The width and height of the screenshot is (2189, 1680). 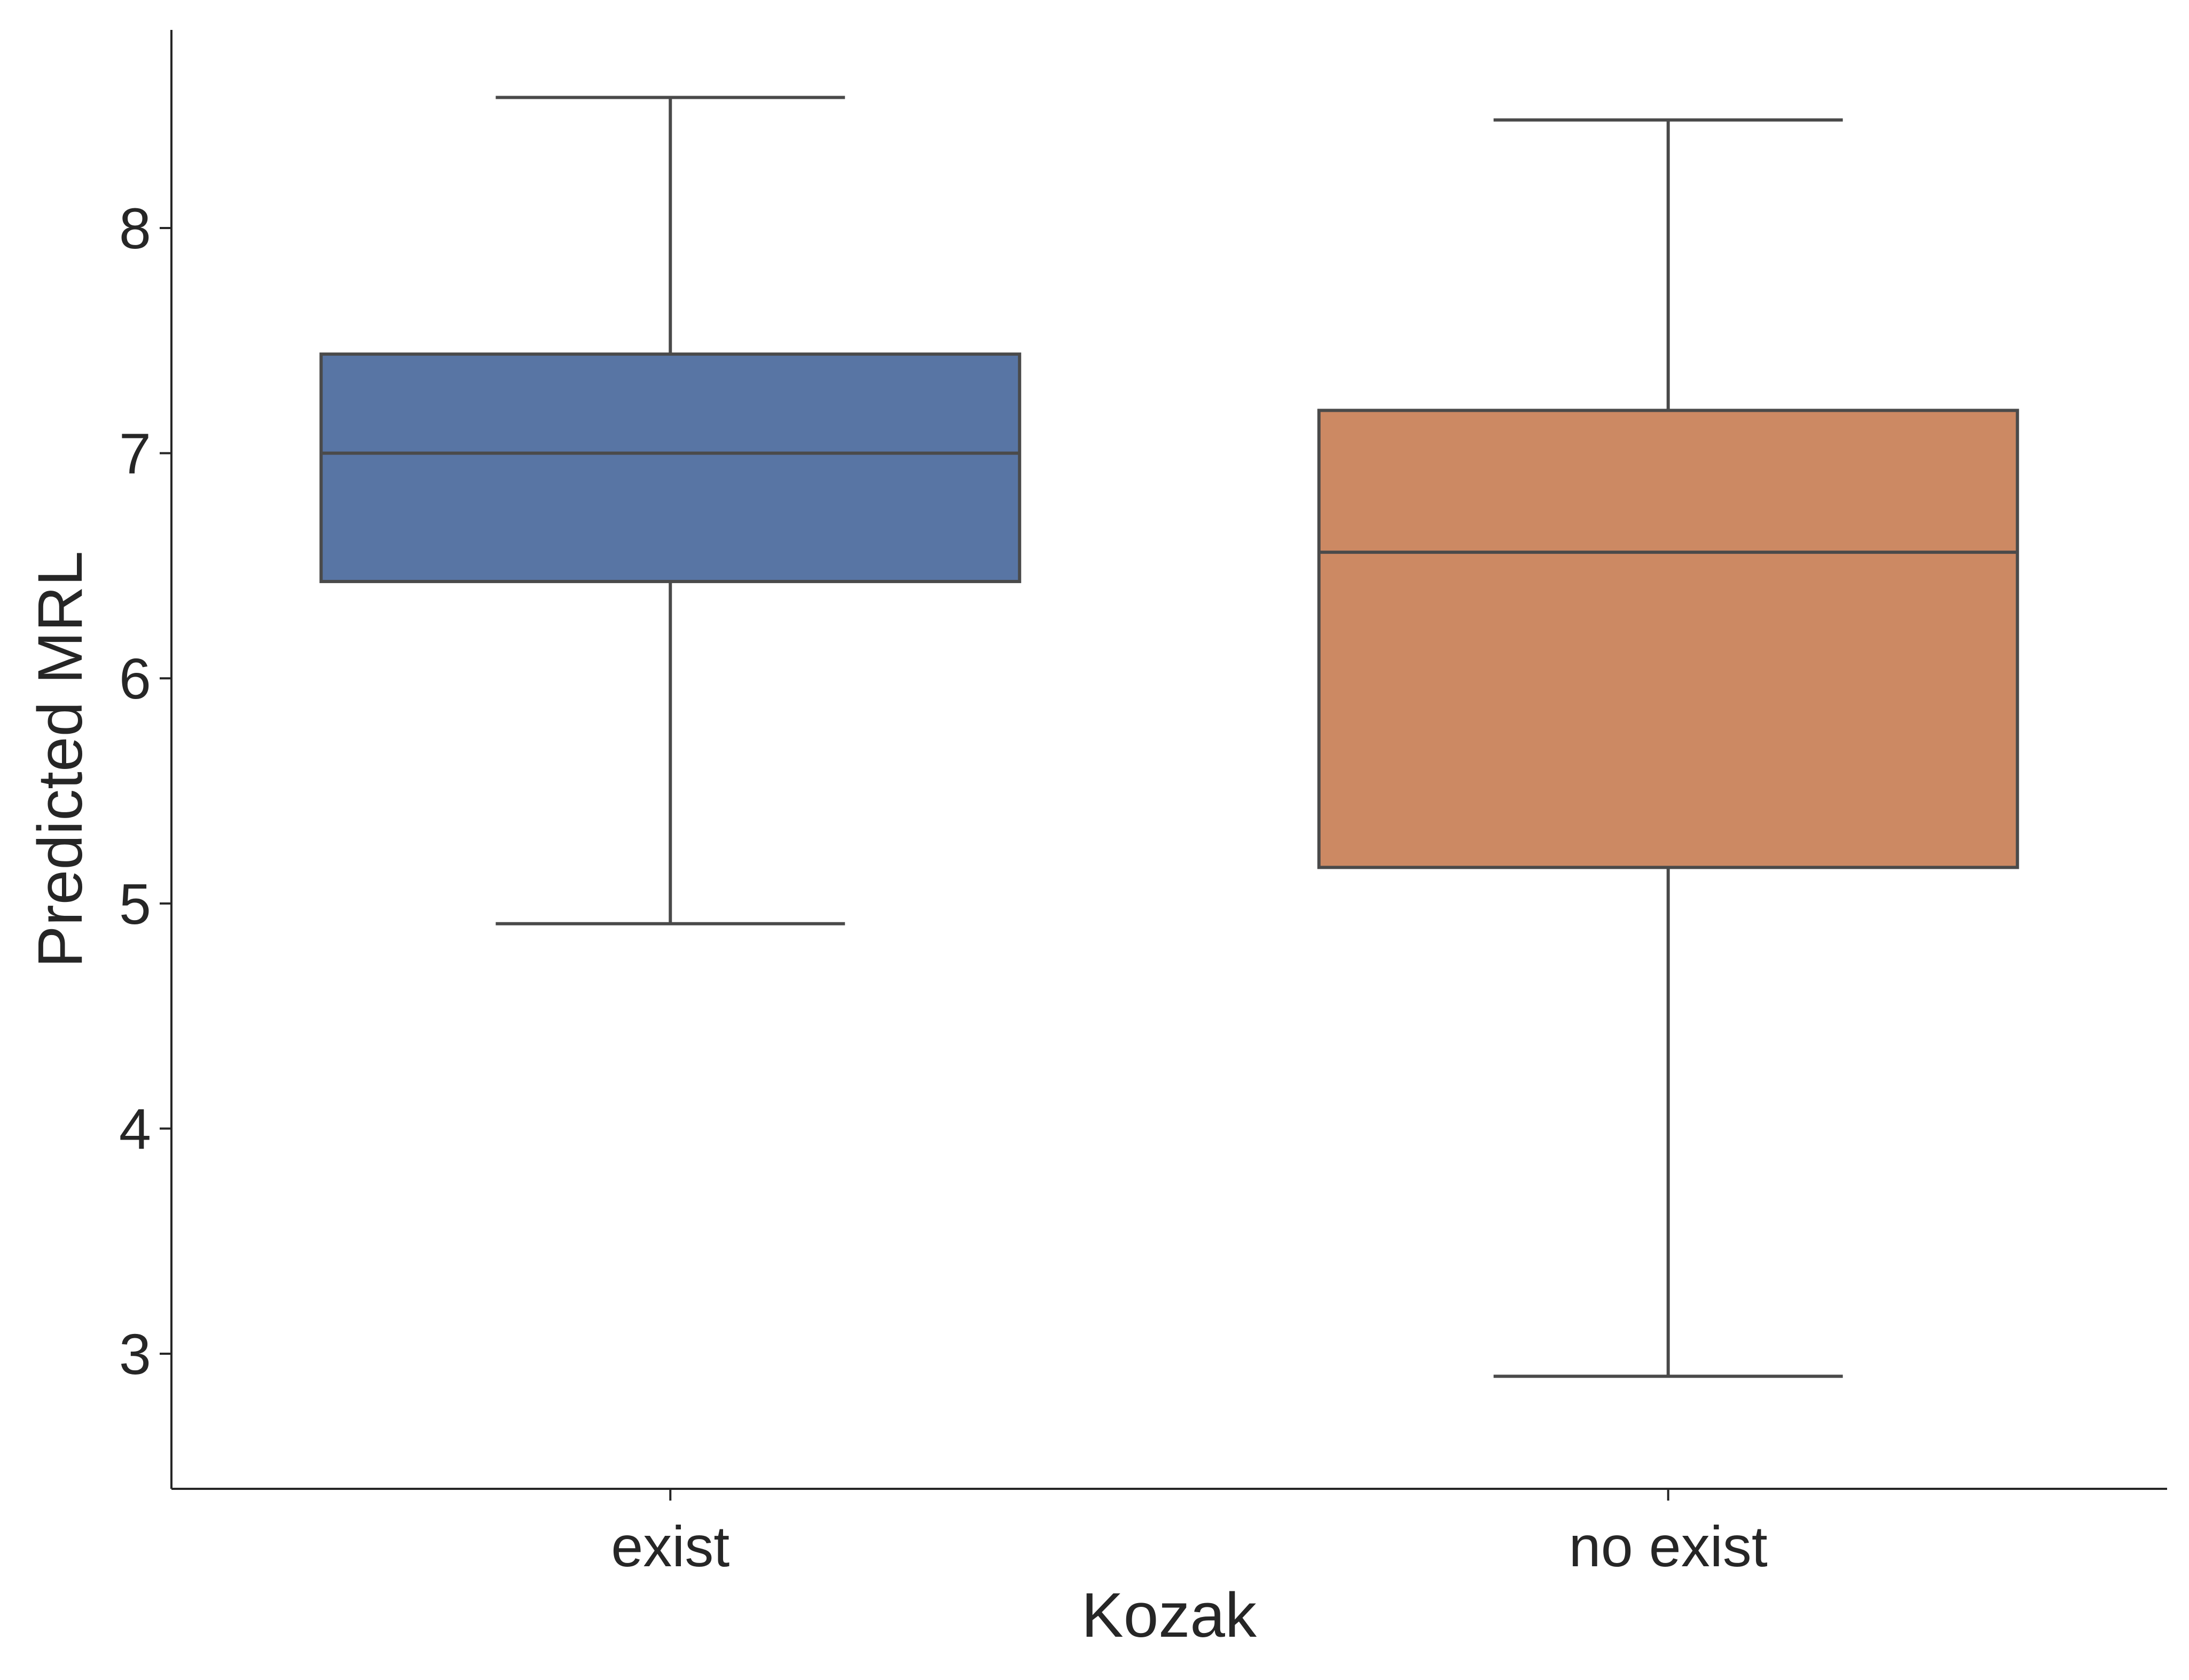 What do you see at coordinates (135, 904) in the screenshot?
I see `y-tick-label: 5` at bounding box center [135, 904].